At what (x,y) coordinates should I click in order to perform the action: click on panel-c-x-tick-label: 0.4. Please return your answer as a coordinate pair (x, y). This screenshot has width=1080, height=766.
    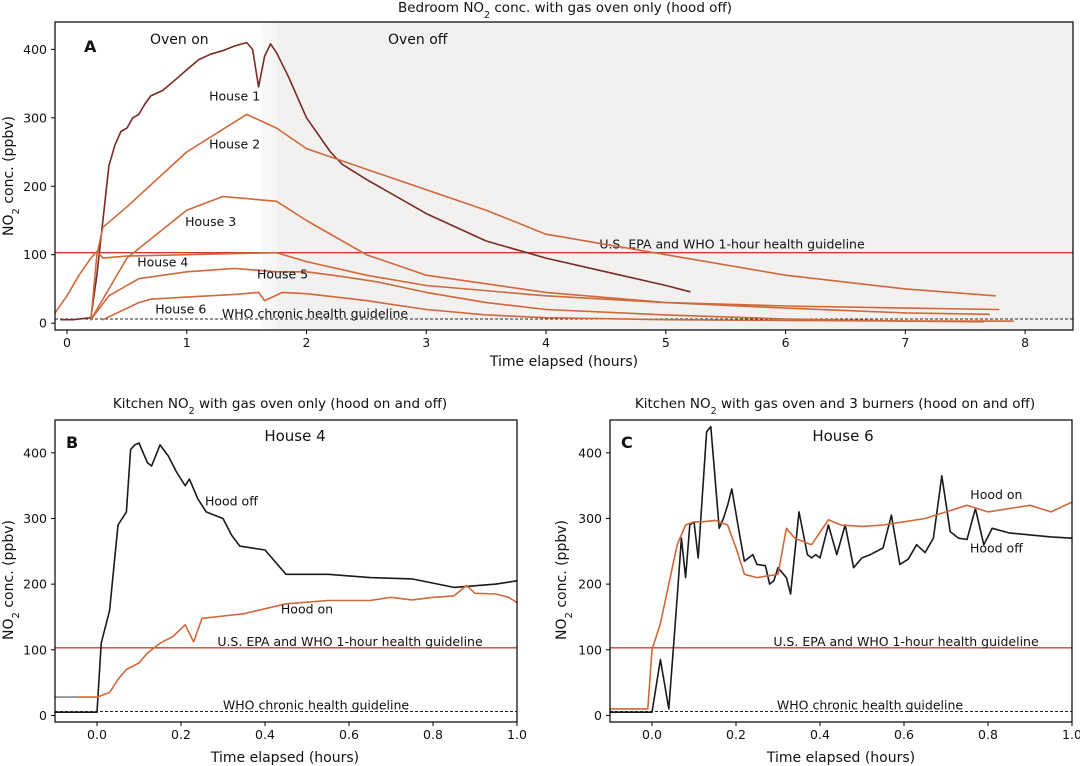
    Looking at the image, I should click on (820, 734).